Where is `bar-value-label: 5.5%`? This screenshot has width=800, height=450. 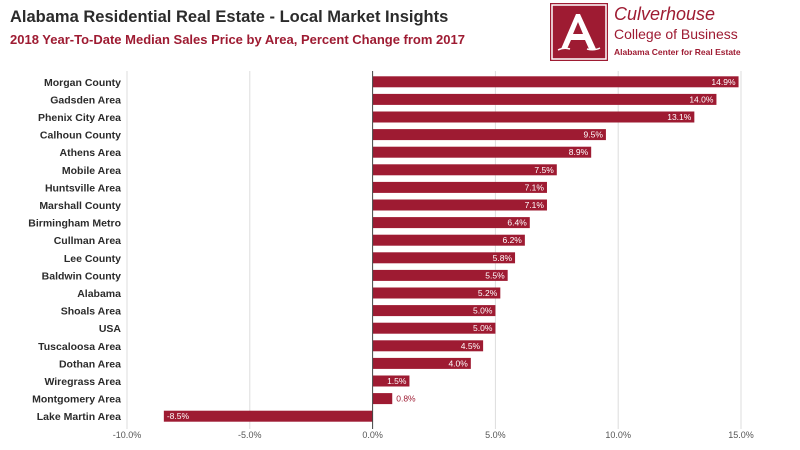 bar-value-label: 5.5% is located at coordinates (495, 275).